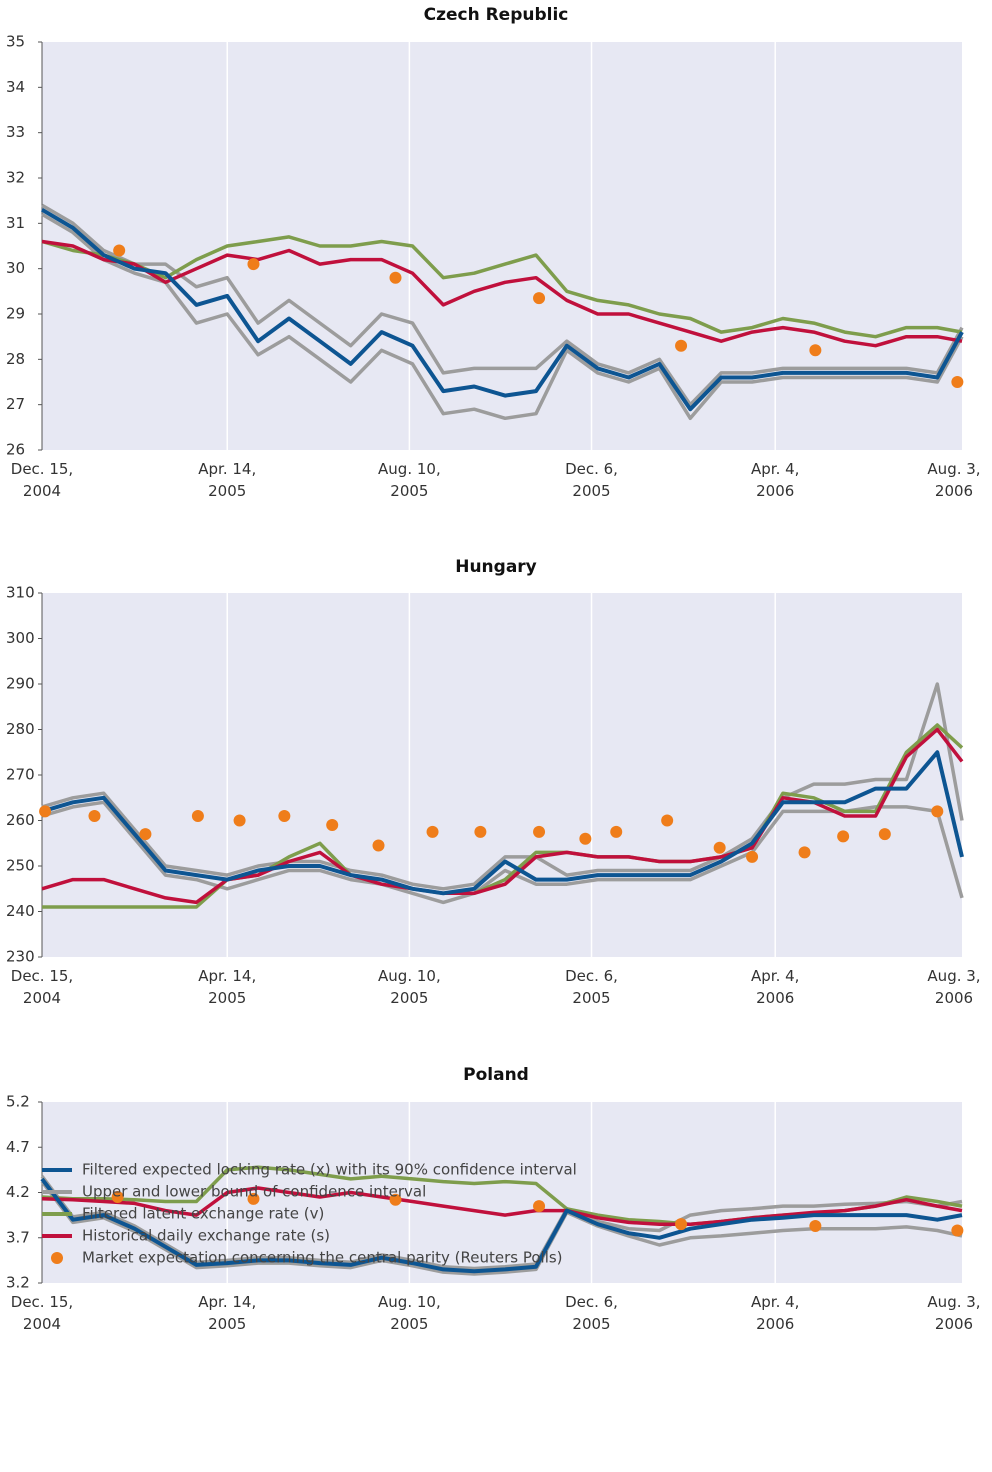  Describe the element at coordinates (15, 42) in the screenshot. I see `y-tick-label: 35` at that location.